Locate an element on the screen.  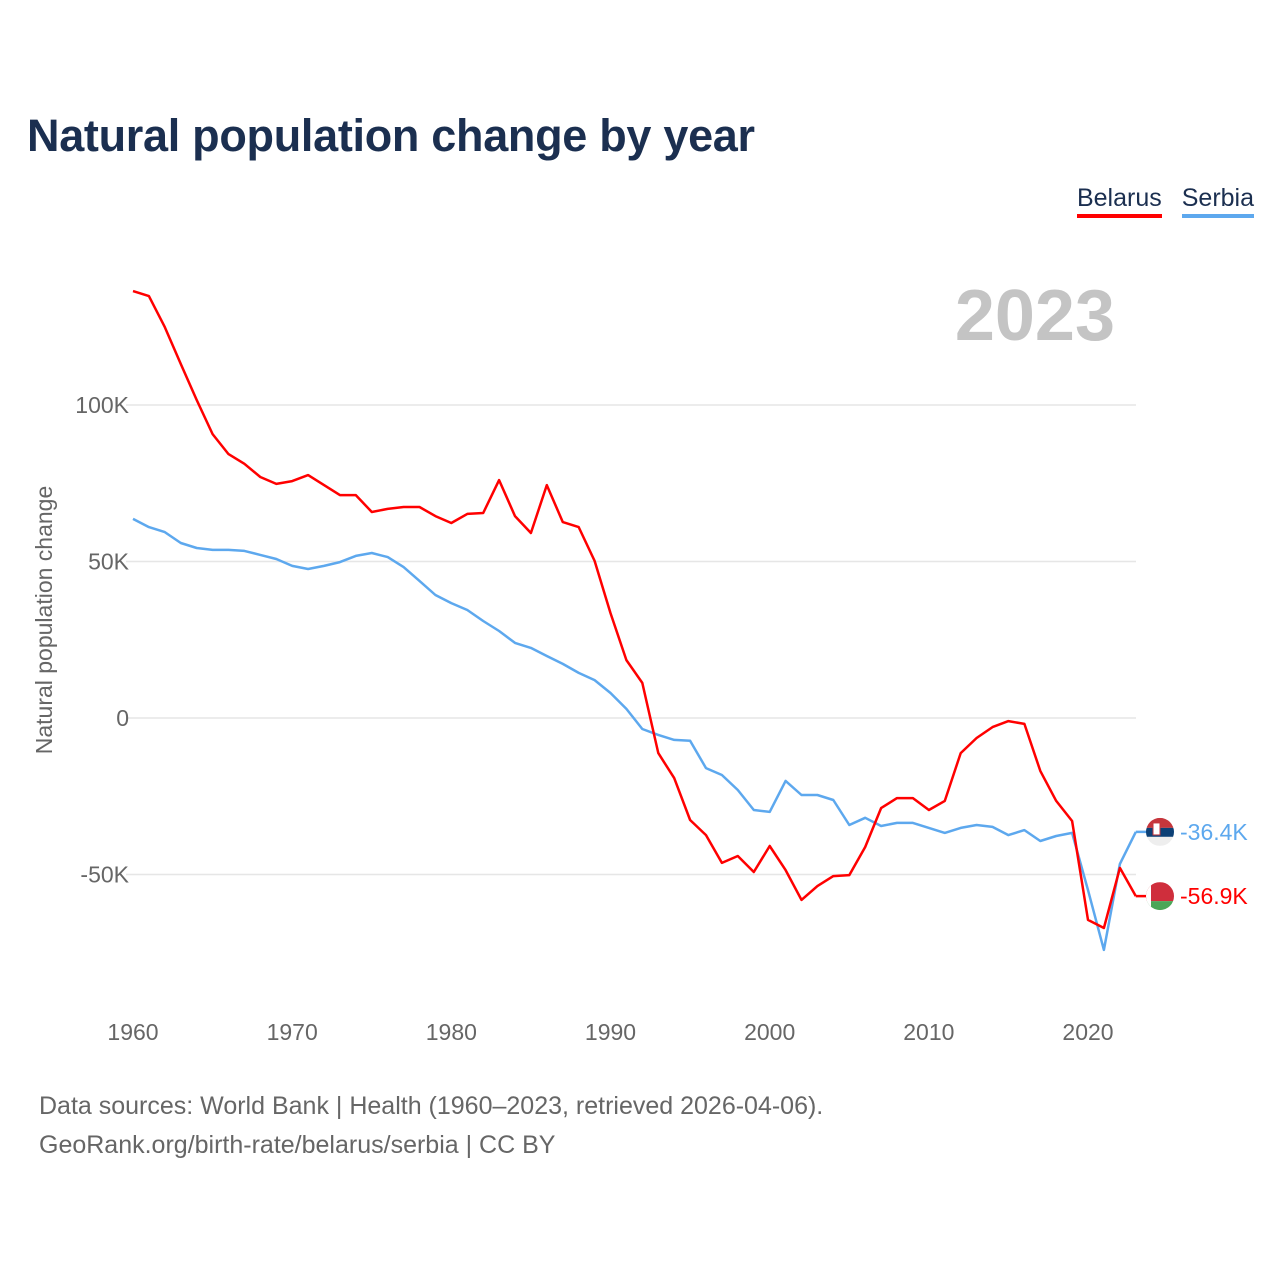
serbia-flag-icon is located at coordinates (1160, 831).